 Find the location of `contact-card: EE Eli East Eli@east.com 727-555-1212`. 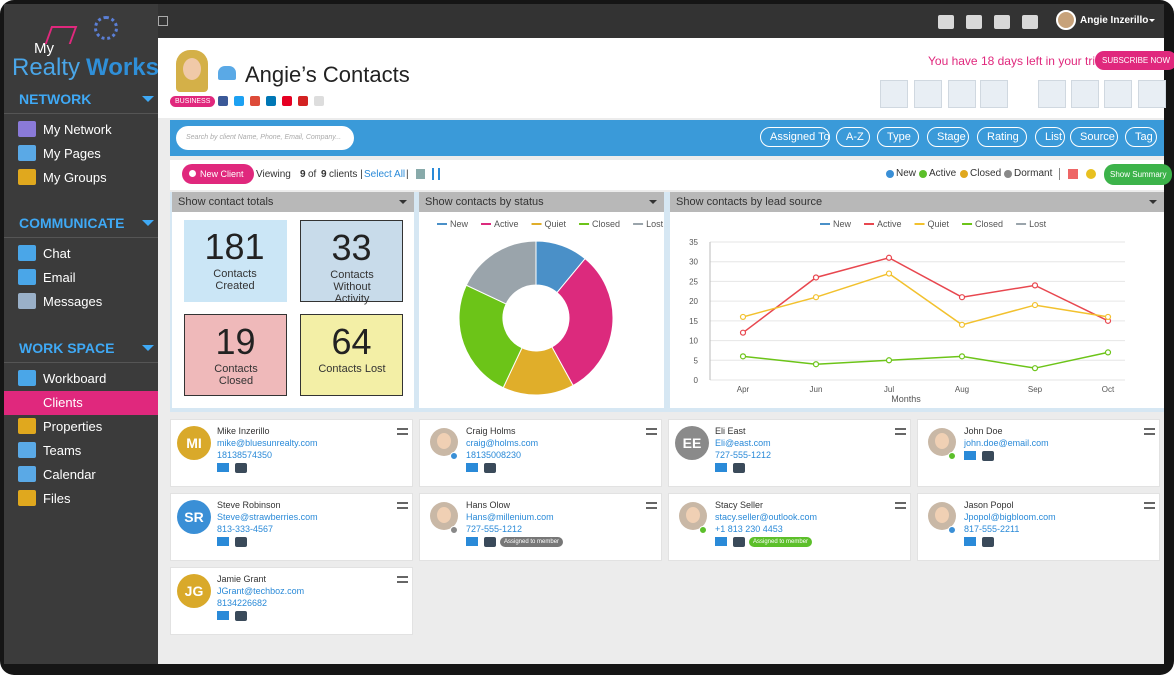

contact-card: EE Eli East Eli@east.com 727-555-1212 is located at coordinates (789, 453).